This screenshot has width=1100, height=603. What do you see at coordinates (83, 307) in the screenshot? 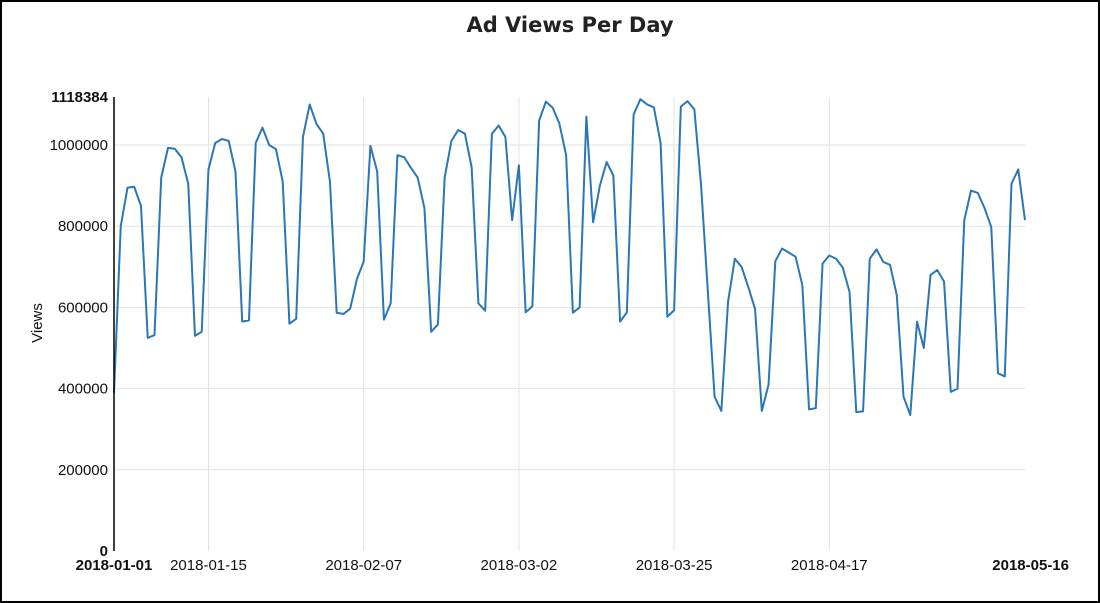
I see `y-tick-label: 600000` at bounding box center [83, 307].